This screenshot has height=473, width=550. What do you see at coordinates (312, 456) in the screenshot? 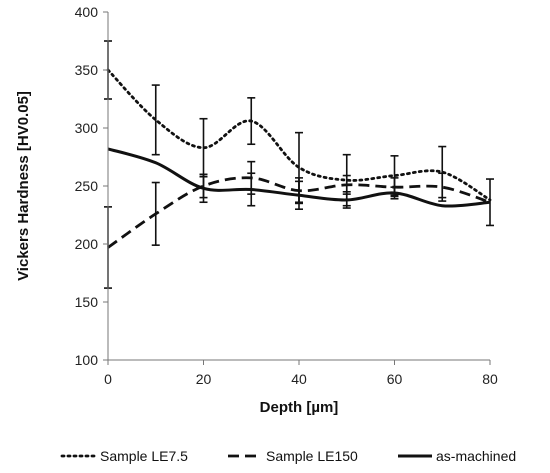
I see `legend-label: Sample LE150` at bounding box center [312, 456].